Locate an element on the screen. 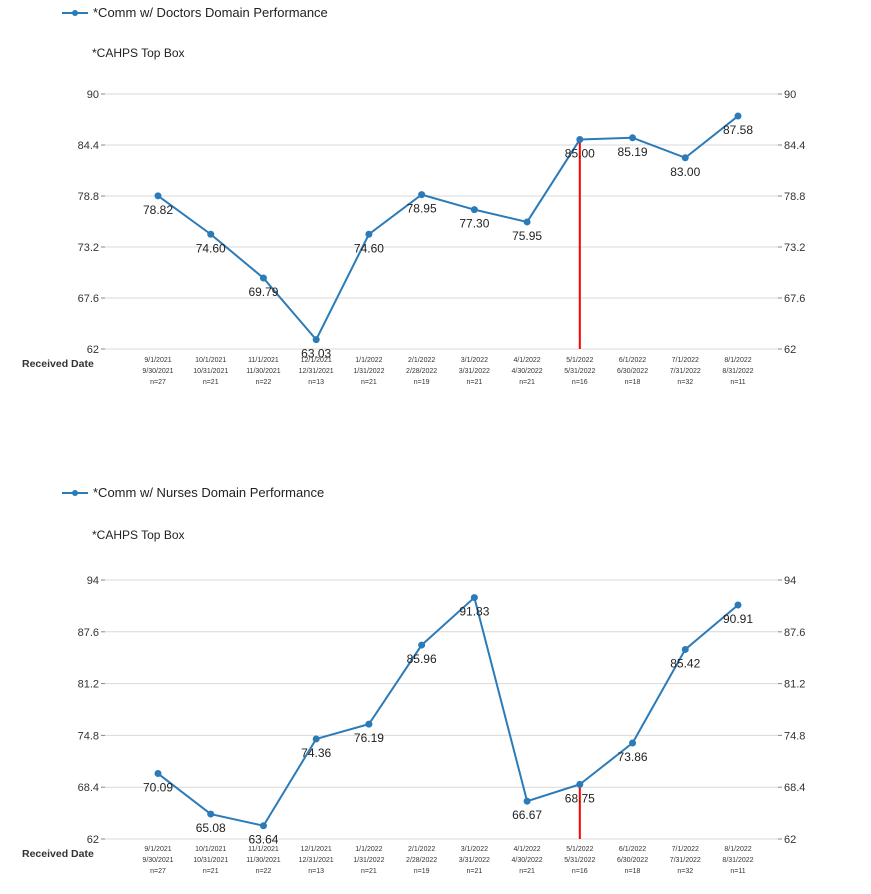  x-category-label: 9/1/2021 is located at coordinates (157, 360).